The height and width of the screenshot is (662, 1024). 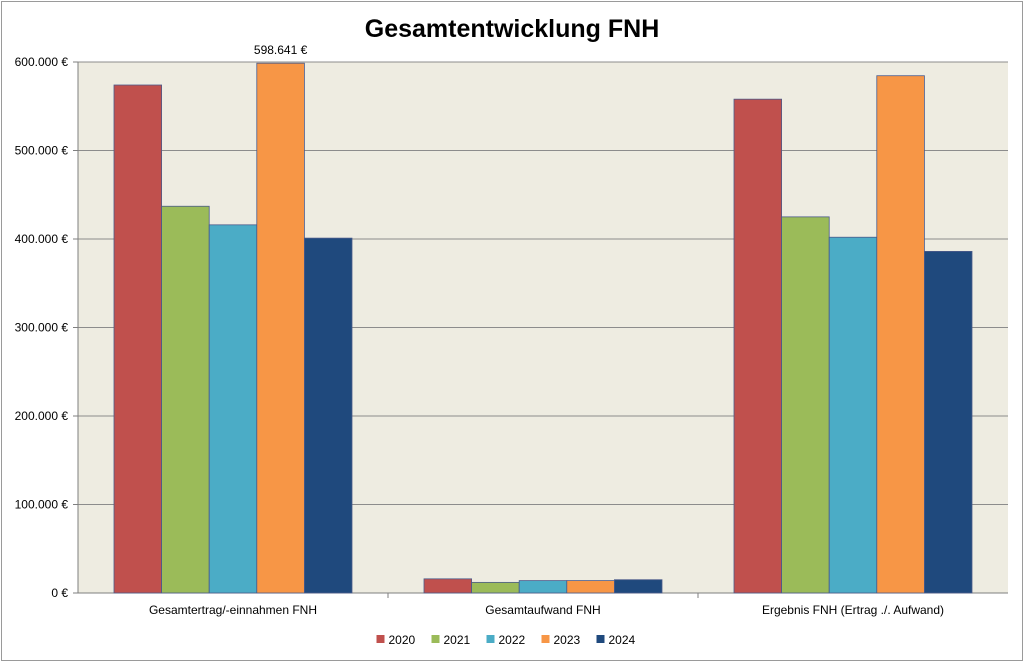 What do you see at coordinates (59, 593) in the screenshot?
I see `y-tick-label: 0 €` at bounding box center [59, 593].